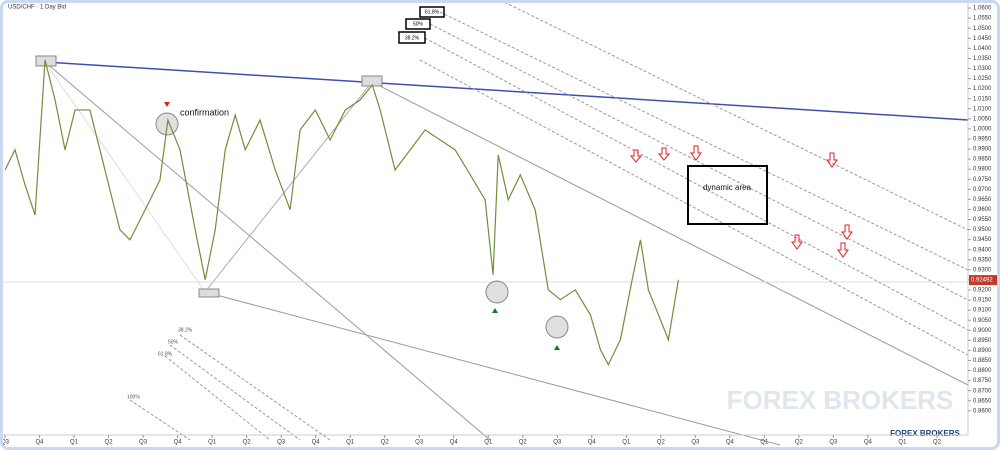  What do you see at coordinates (727, 195) in the screenshot?
I see `dynamic-area-box` at bounding box center [727, 195].